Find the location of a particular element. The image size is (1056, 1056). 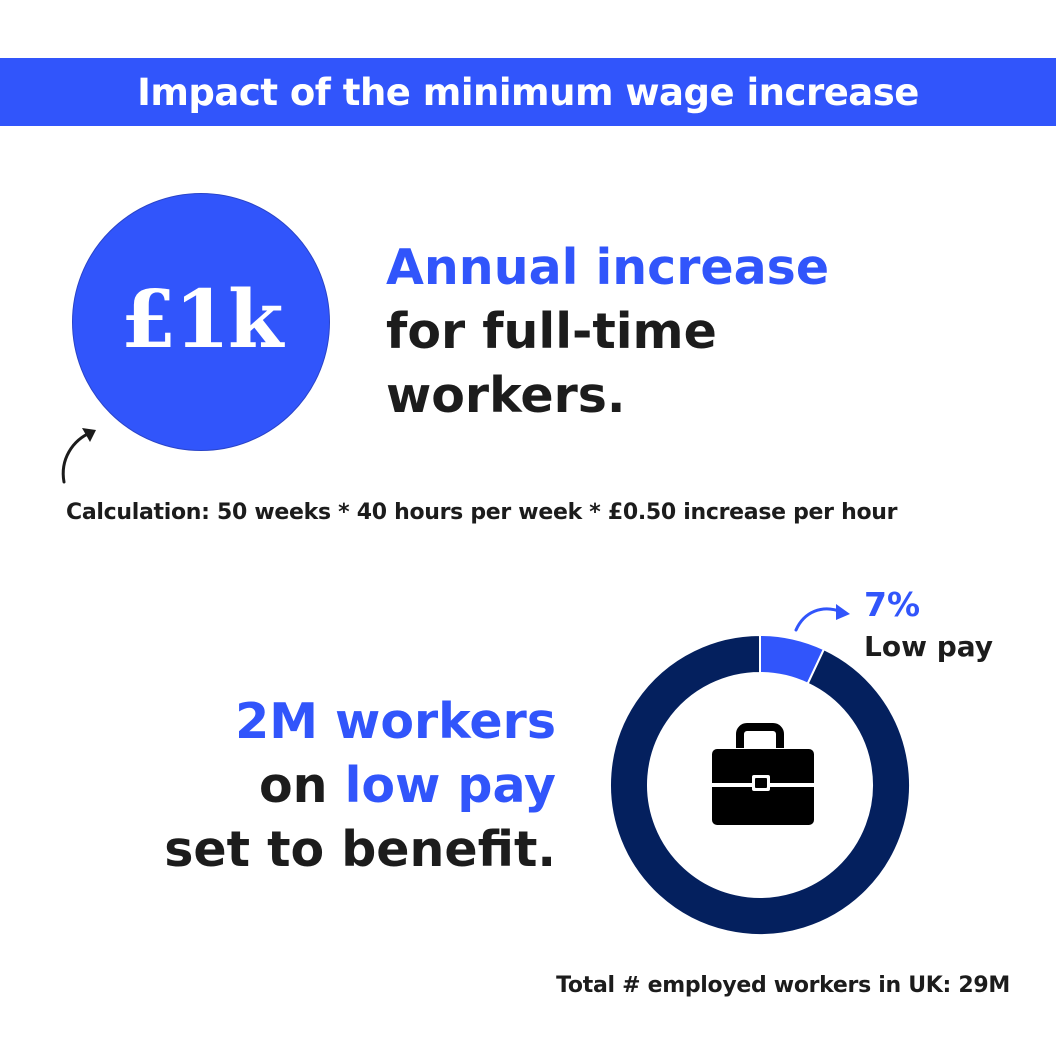

title-banner: Impact of the minimum wage increase is located at coordinates (528, 92).